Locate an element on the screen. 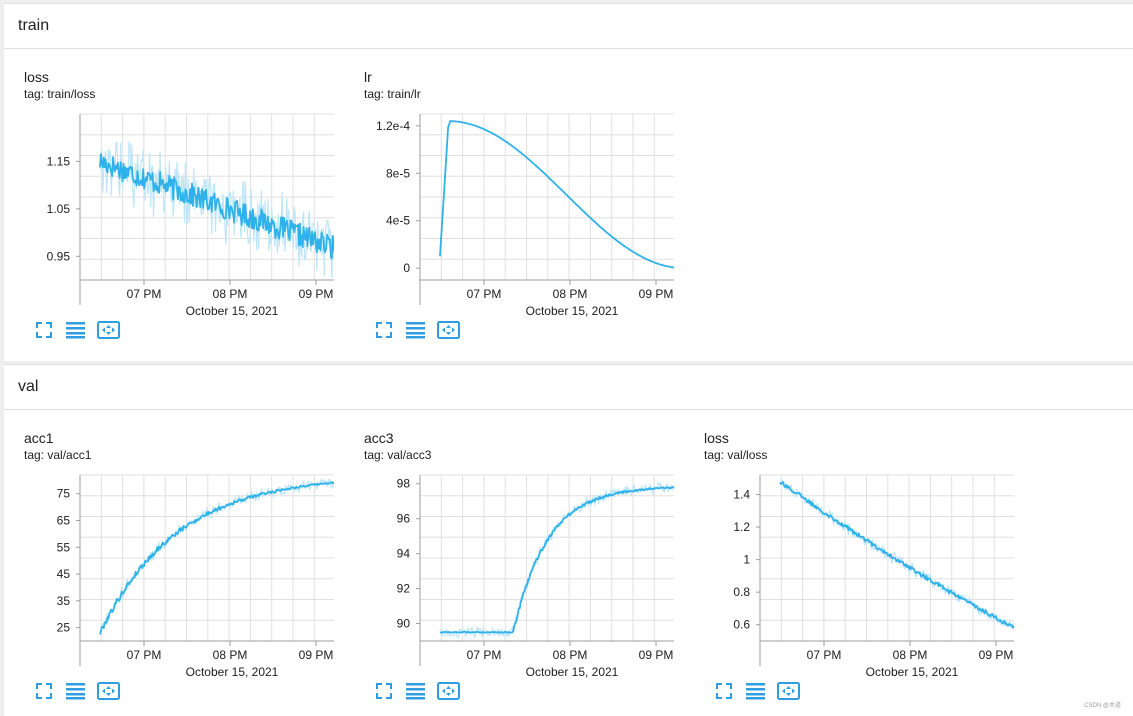  card-title: acc1 is located at coordinates (39, 438).